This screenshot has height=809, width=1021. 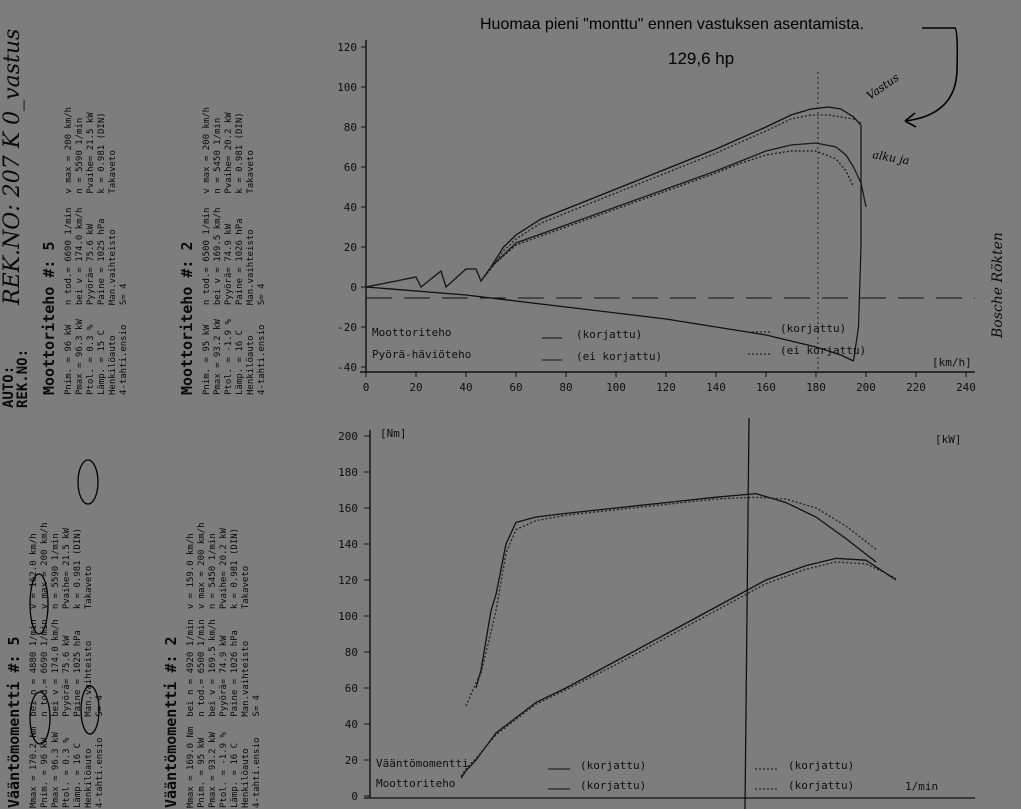 I want to click on handwritten-alku: alku ja, so click(x=890, y=157).